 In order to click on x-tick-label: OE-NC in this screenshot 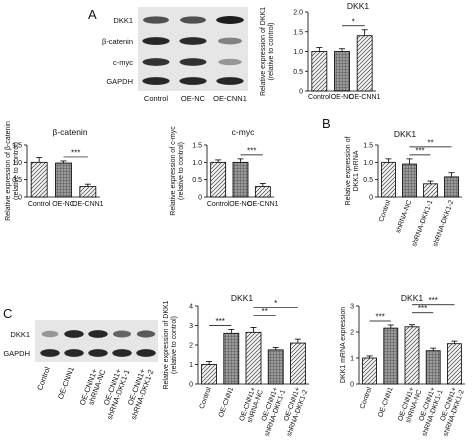, I will do `click(240, 204)`.